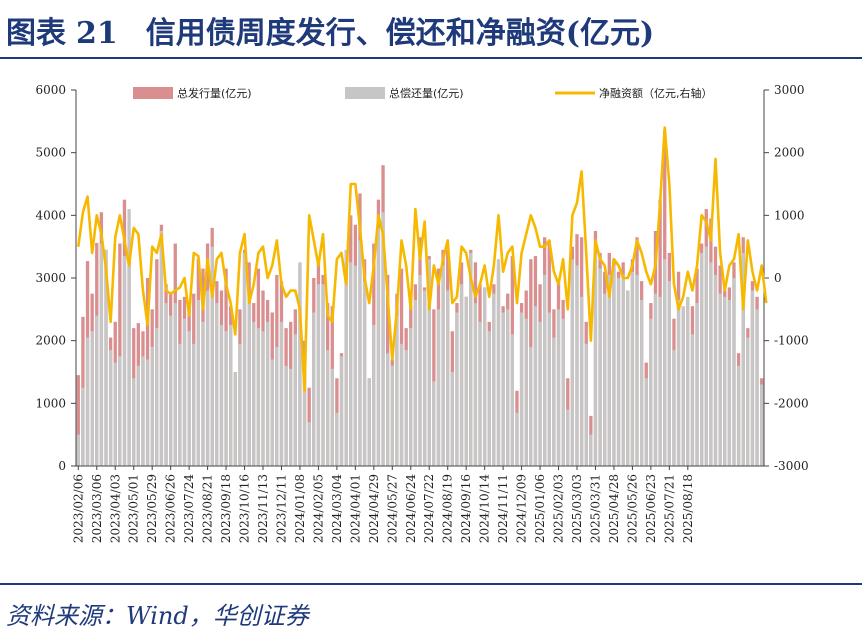 The height and width of the screenshot is (636, 862). Describe the element at coordinates (115, 508) in the screenshot. I see `x-axis-tick-label: 2023/04/03` at that location.